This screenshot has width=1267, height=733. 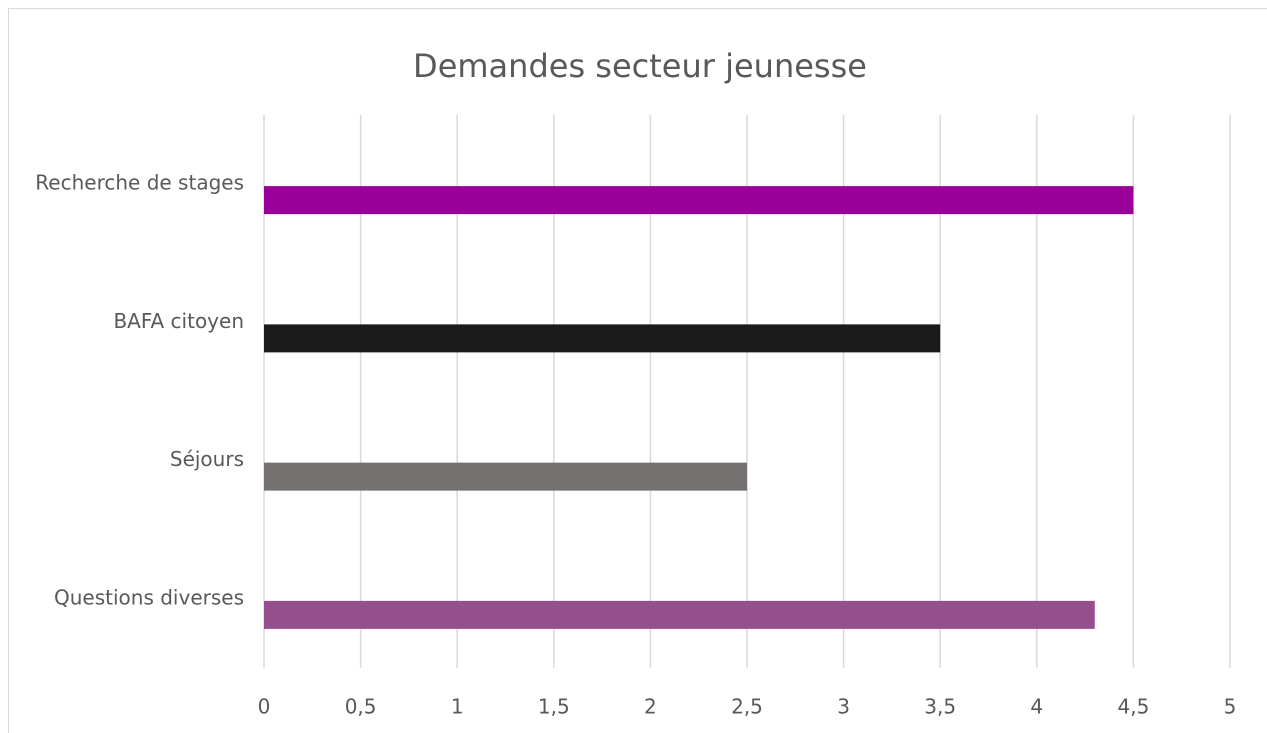 What do you see at coordinates (178, 321) in the screenshot?
I see `y-tick-label: BAFA citoyen` at bounding box center [178, 321].